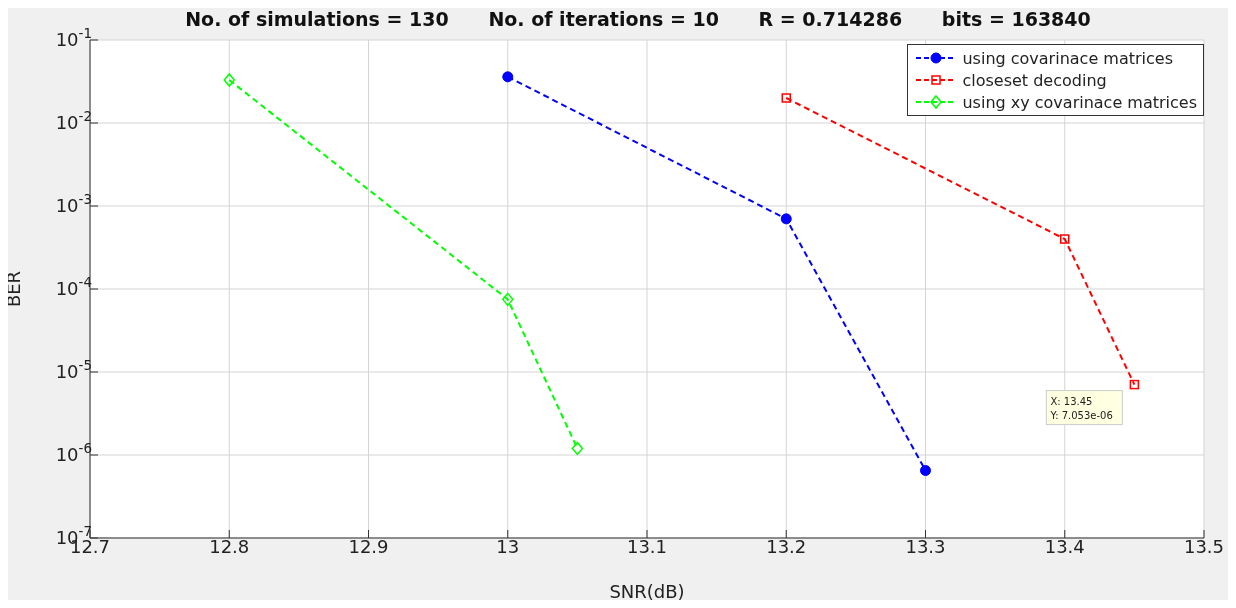  Describe the element at coordinates (73, 369) in the screenshot. I see `y-tick-label: 10$^{-5}$` at that location.